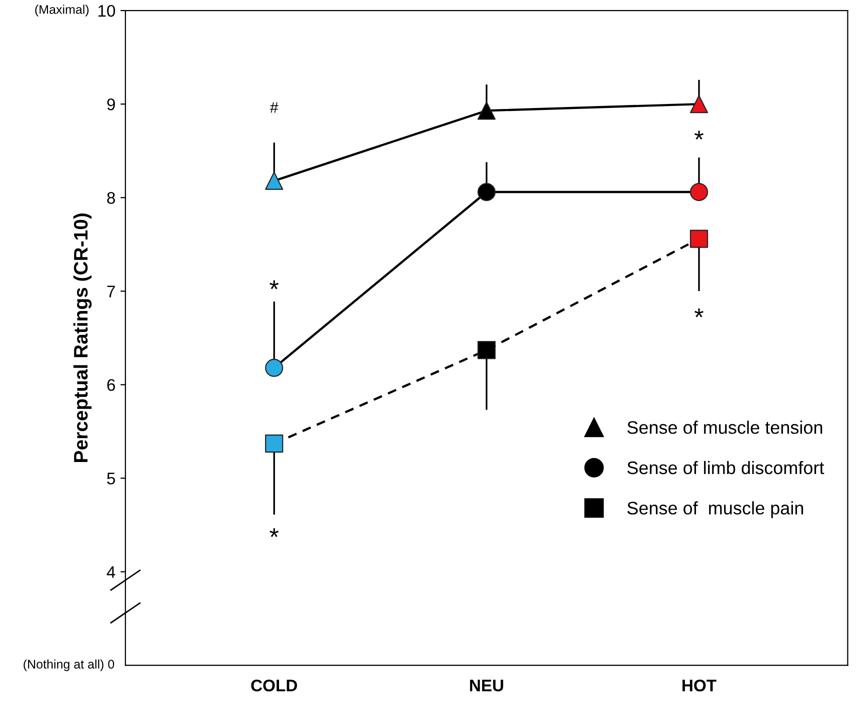 This screenshot has width=865, height=704. Describe the element at coordinates (715, 509) in the screenshot. I see `legend-label: Sense of muscle pain` at that location.